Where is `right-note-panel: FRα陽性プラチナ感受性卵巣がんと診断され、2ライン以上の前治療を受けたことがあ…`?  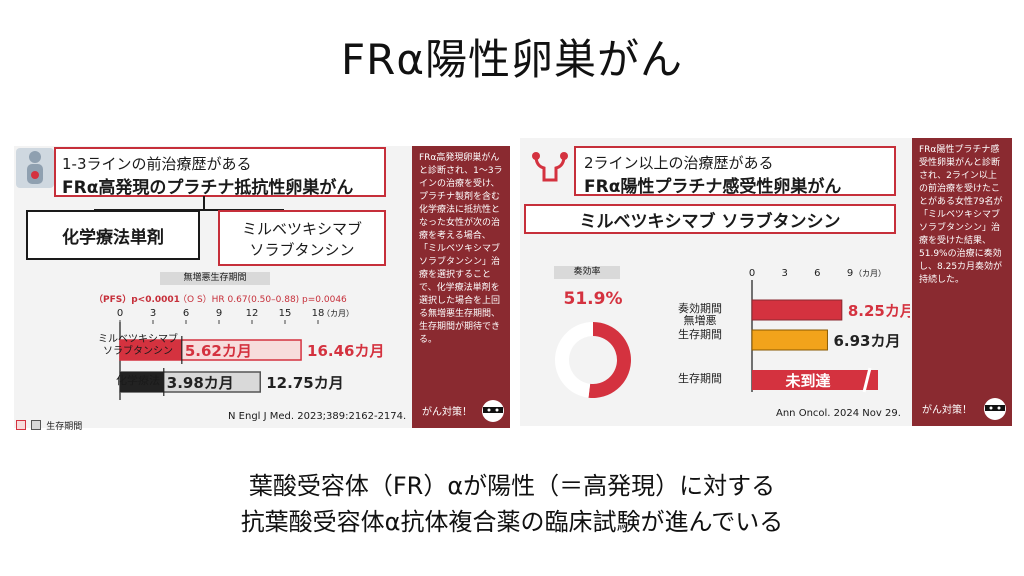 right-note-panel: FRα陽性プラチナ感受性卵巣がんと診断され、2ライン以上の前治療を受けたことがあ… is located at coordinates (962, 282).